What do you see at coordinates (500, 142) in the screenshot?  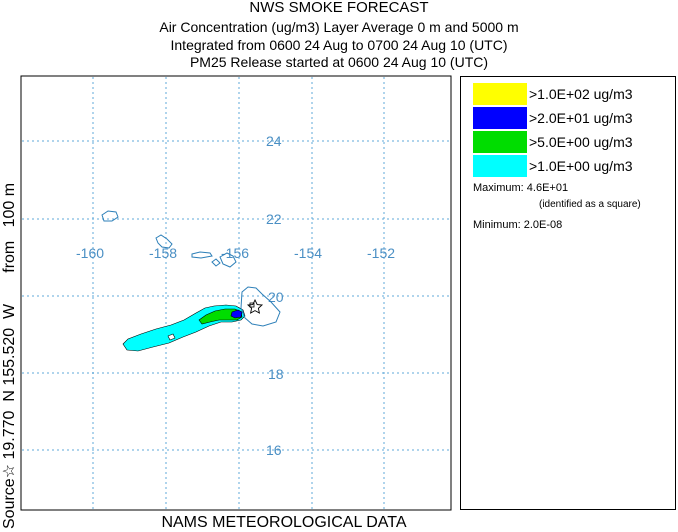 I see `legend-swatch-green` at bounding box center [500, 142].